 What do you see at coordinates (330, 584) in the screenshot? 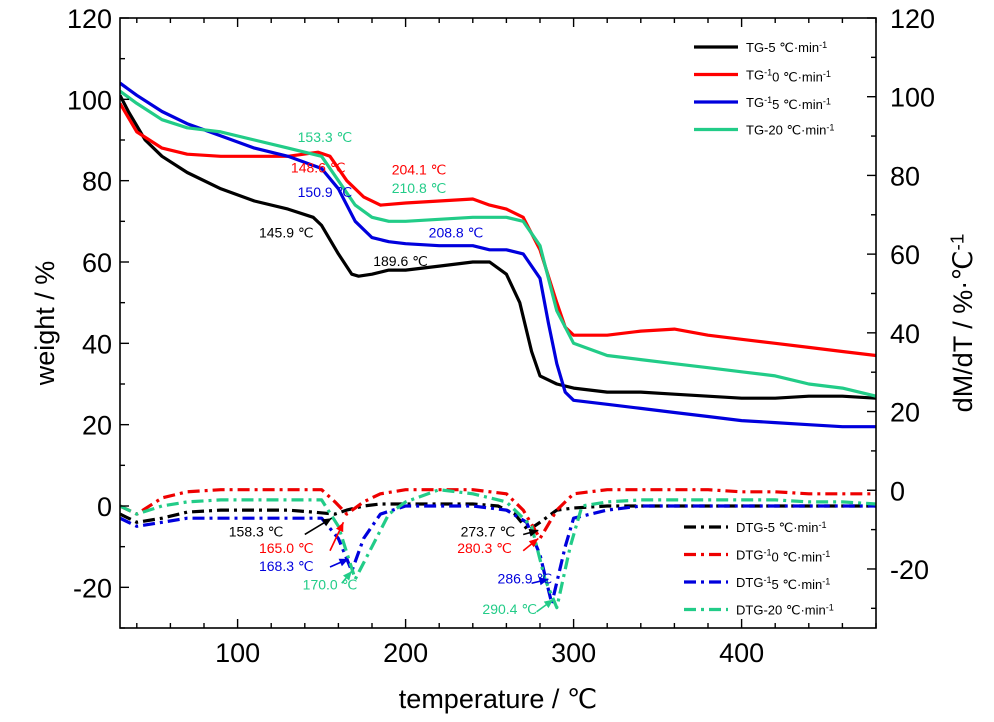
I see `annotation-label: 170.0 ℃` at bounding box center [330, 584].